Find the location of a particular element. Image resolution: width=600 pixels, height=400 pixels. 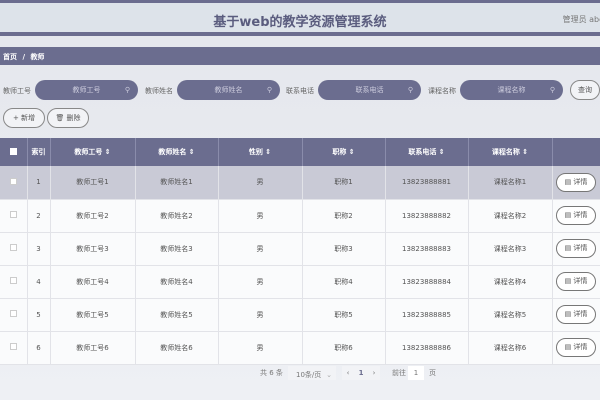

breadcrumb-home: 首页 is located at coordinates (10, 57).